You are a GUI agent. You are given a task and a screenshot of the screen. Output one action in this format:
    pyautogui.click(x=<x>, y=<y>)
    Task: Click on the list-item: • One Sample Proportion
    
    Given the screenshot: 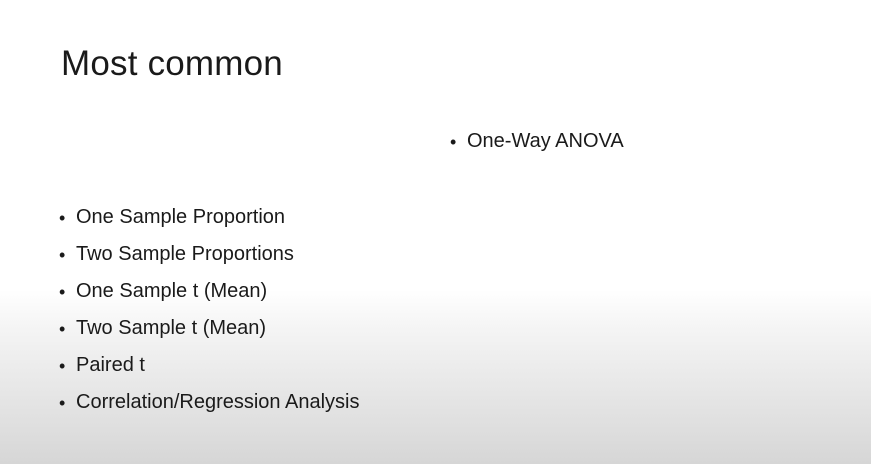 What is the action you would take?
    pyautogui.click(x=209, y=217)
    